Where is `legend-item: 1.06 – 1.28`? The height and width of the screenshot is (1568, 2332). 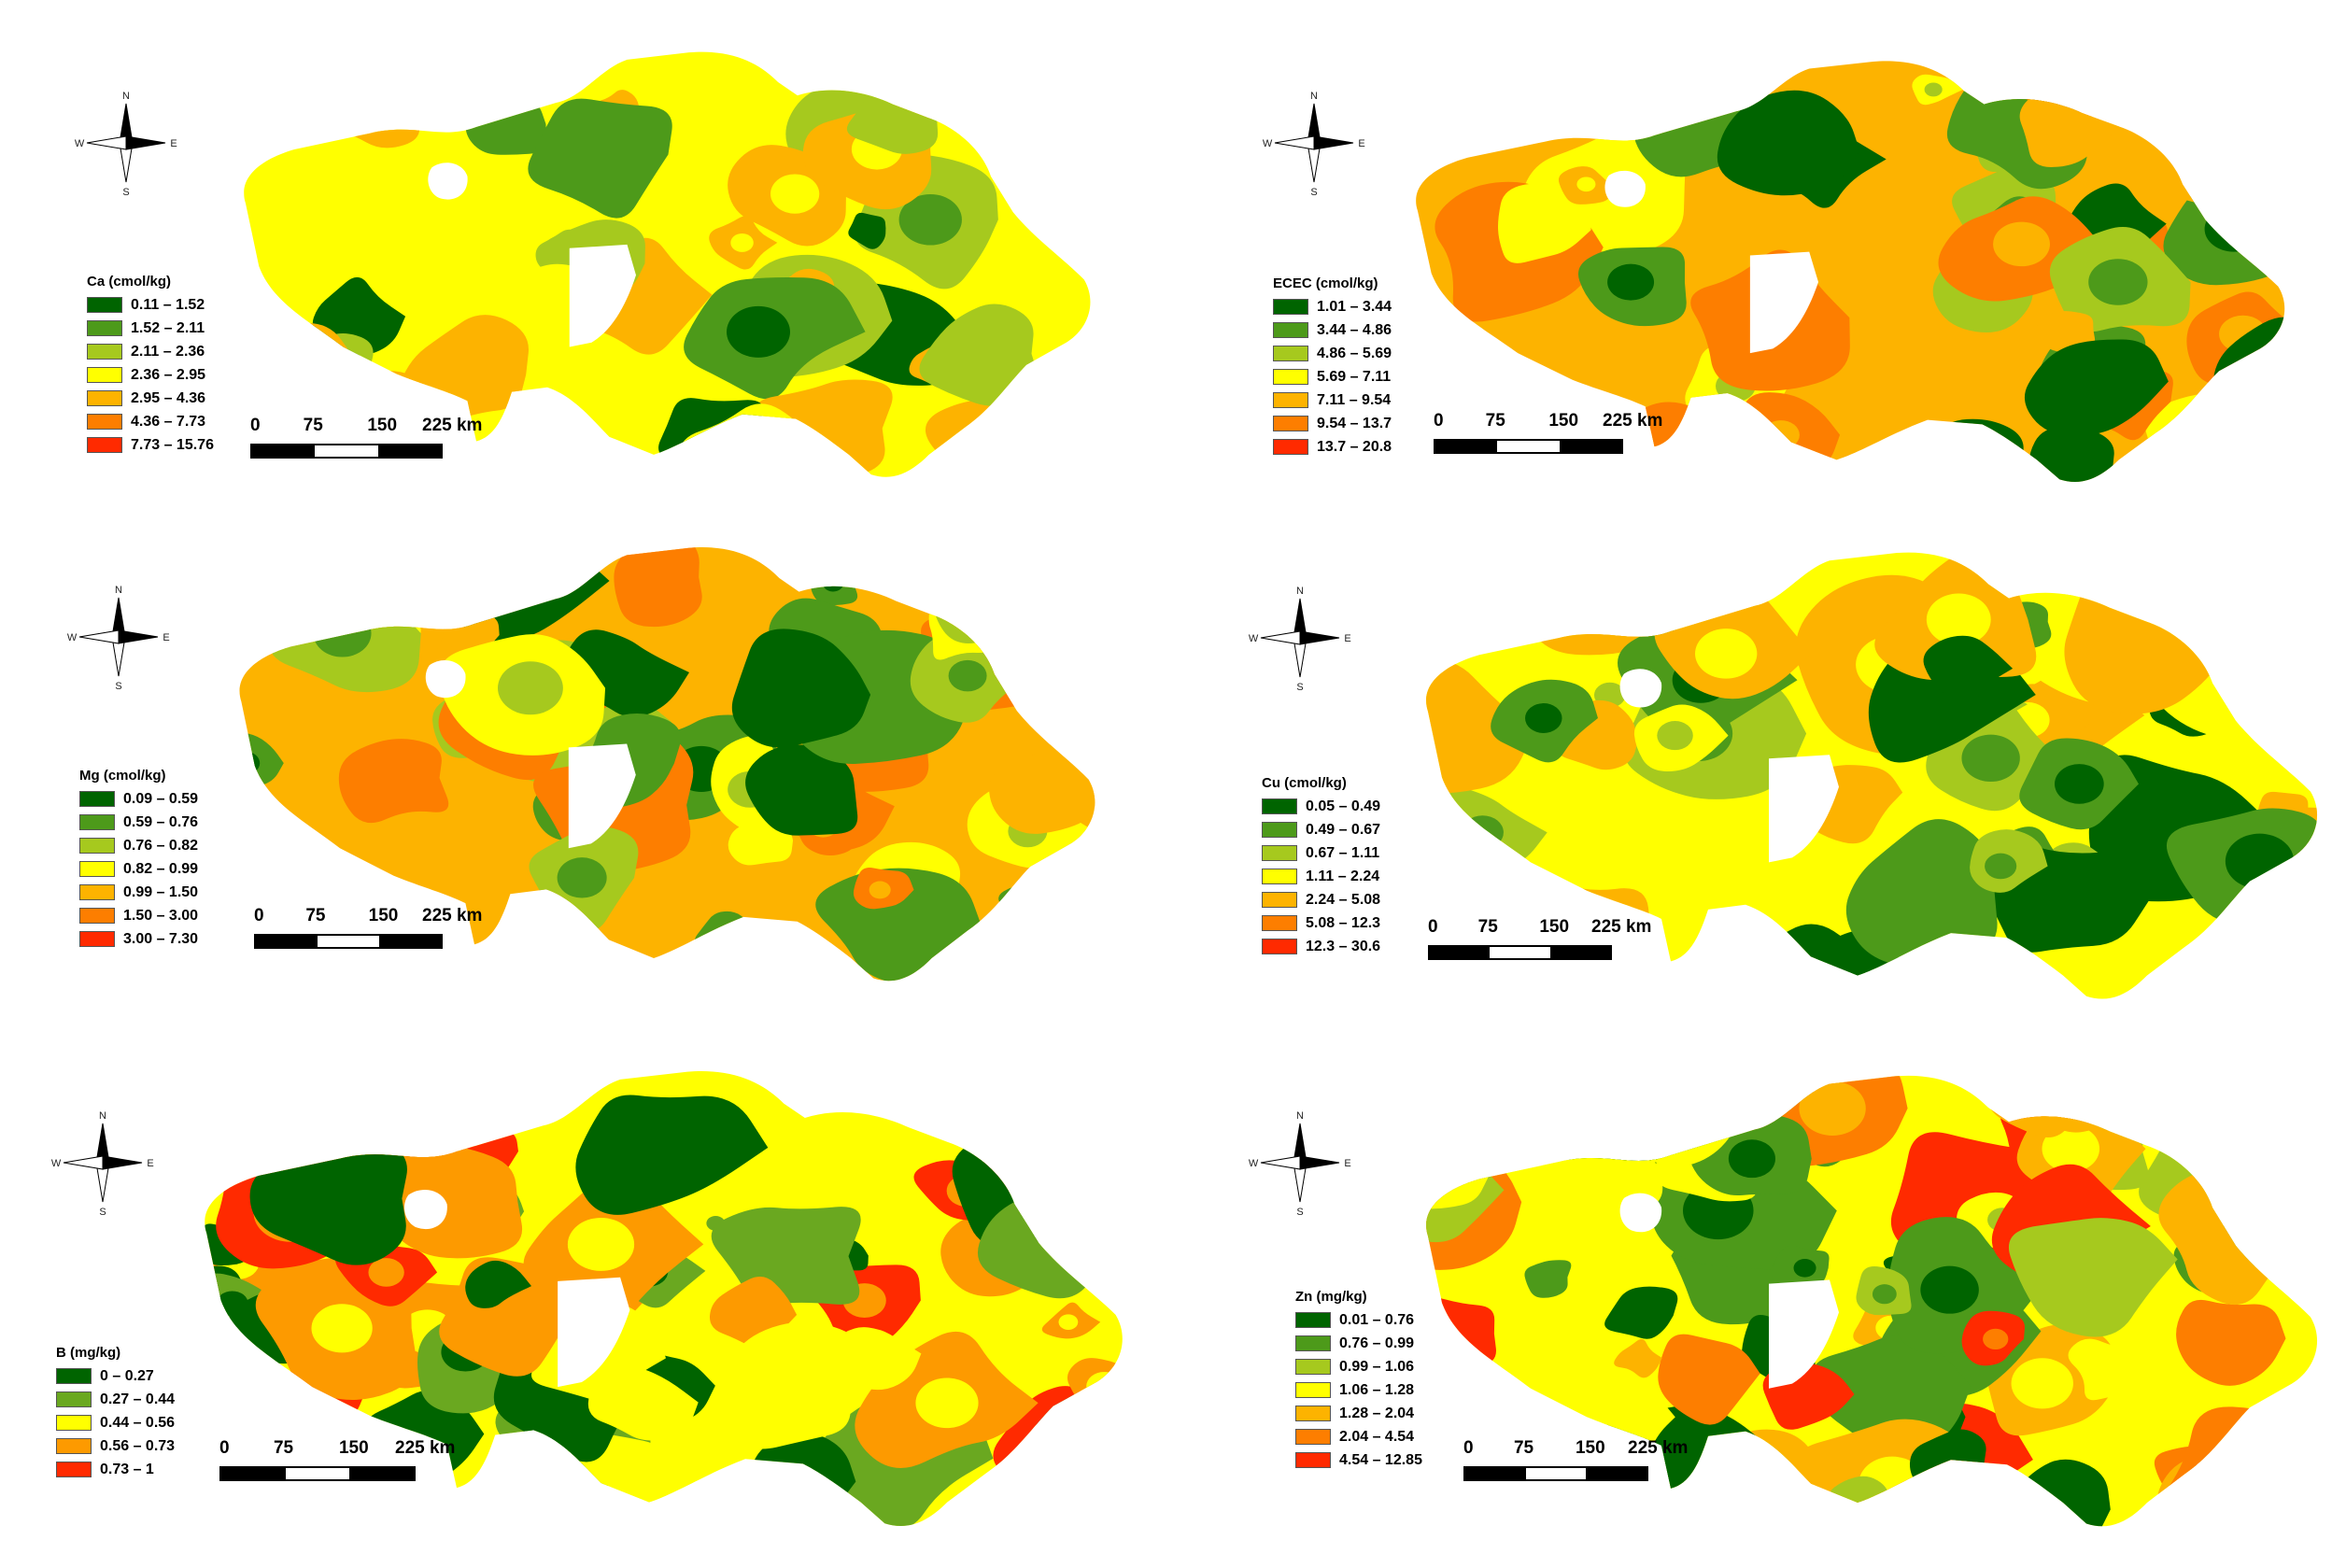
legend-item: 1.06 – 1.28 is located at coordinates (1358, 1390).